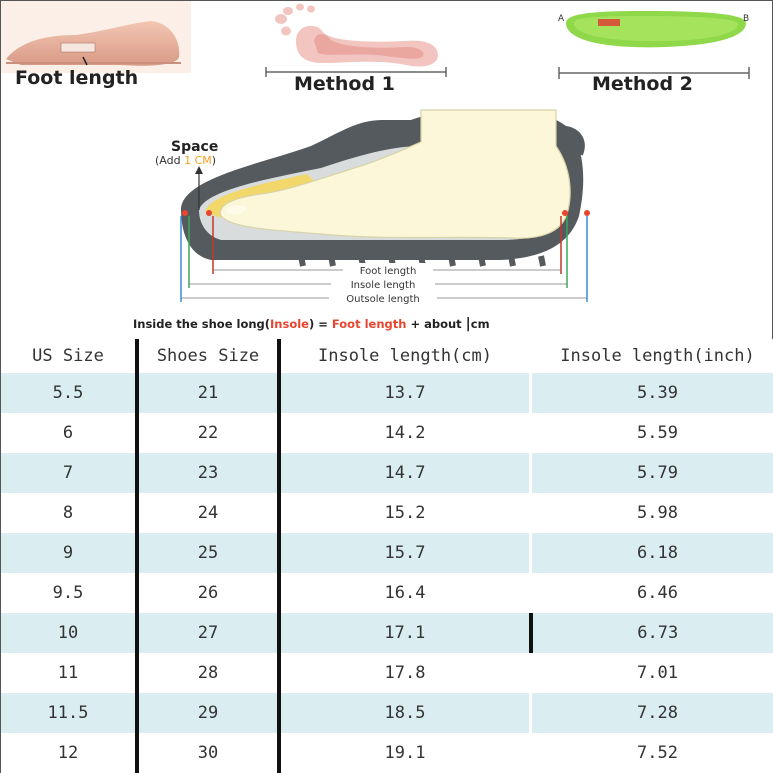 The height and width of the screenshot is (773, 773). I want to click on cell-insole-cm: 17.8, so click(405, 673).